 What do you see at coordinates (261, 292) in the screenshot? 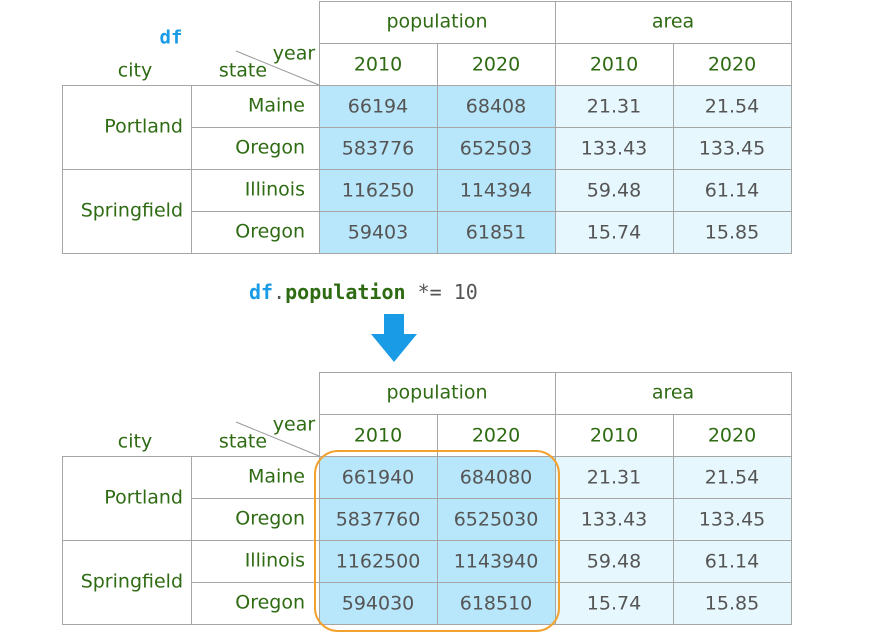
I see `code-var: df` at bounding box center [261, 292].